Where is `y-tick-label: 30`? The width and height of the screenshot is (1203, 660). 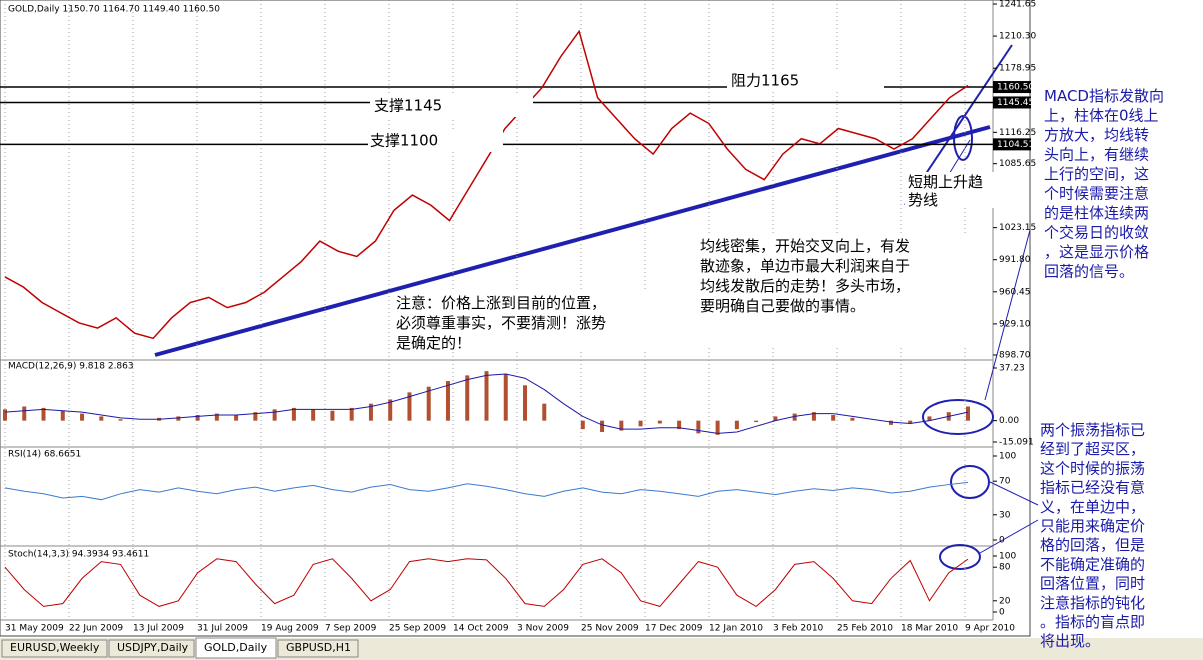
y-tick-label: 30 is located at coordinates (1005, 515).